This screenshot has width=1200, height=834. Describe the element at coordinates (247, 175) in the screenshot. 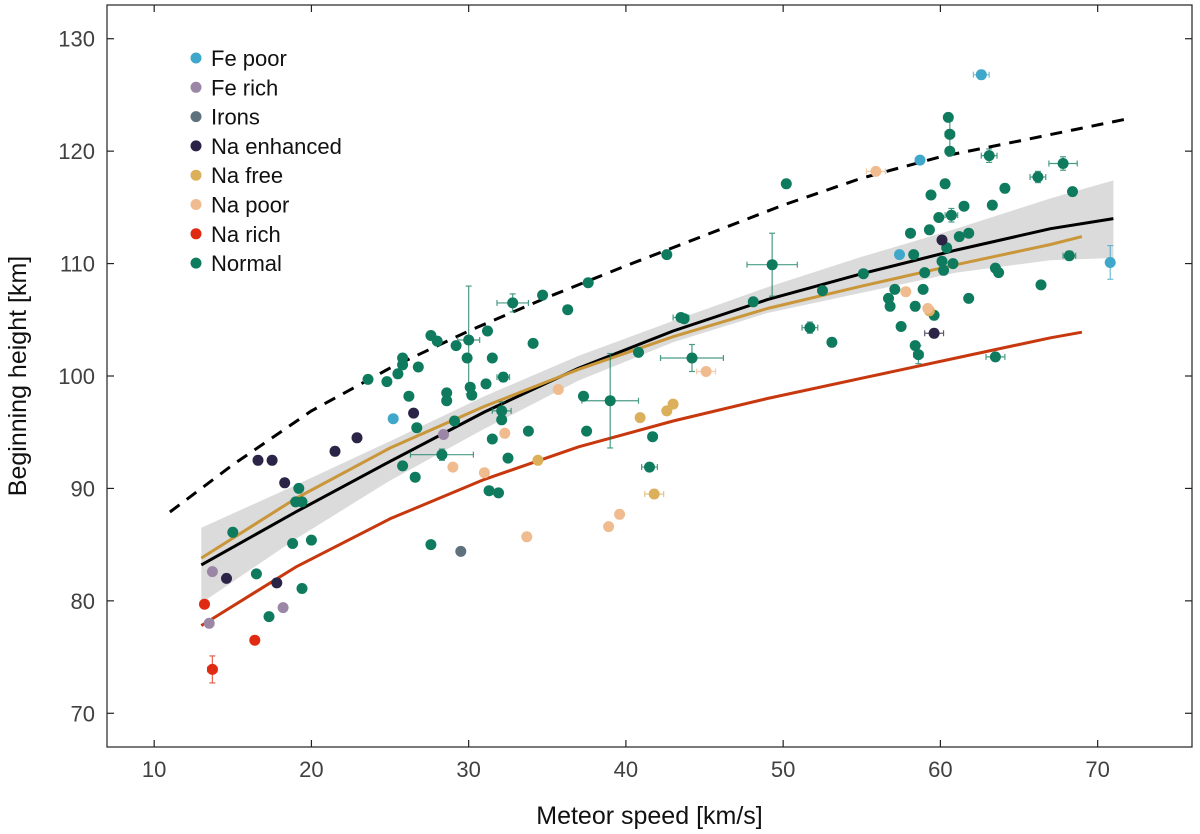

I see `legend-label: Na free` at that location.